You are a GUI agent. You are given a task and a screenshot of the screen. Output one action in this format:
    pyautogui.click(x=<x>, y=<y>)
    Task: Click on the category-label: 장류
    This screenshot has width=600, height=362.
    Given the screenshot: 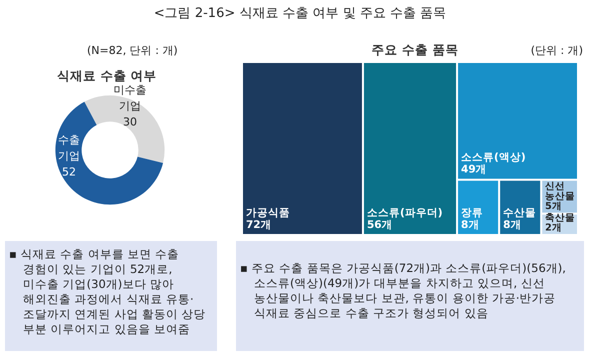 What is the action you would take?
    pyautogui.click(x=472, y=213)
    